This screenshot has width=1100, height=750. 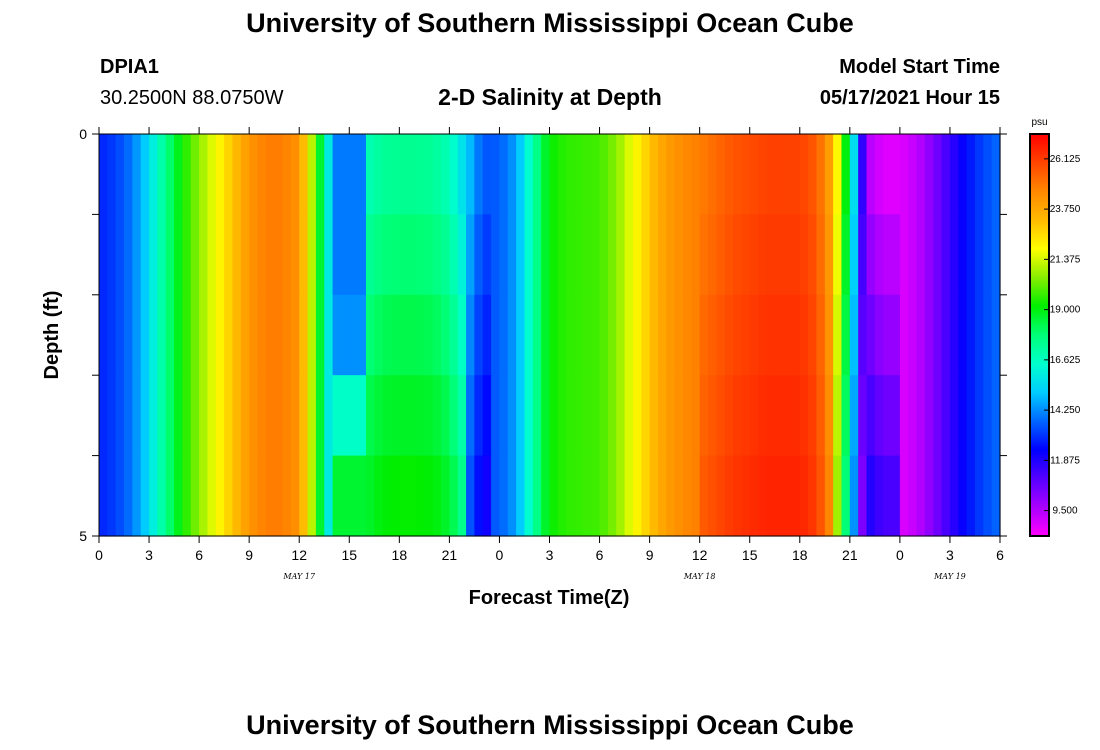 What do you see at coordinates (450, 555) in the screenshot?
I see `x-tick-label: 21` at bounding box center [450, 555].